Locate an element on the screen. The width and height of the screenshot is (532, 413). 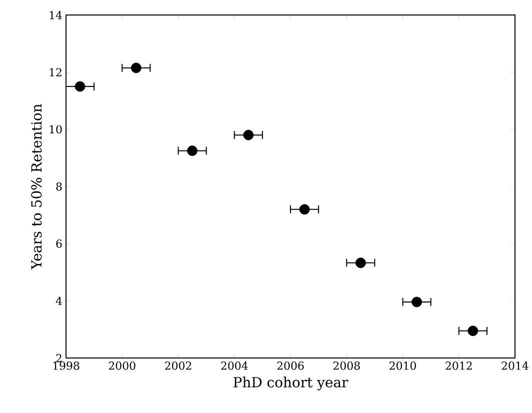
x-tick-label: 2006 is located at coordinates (290, 366).